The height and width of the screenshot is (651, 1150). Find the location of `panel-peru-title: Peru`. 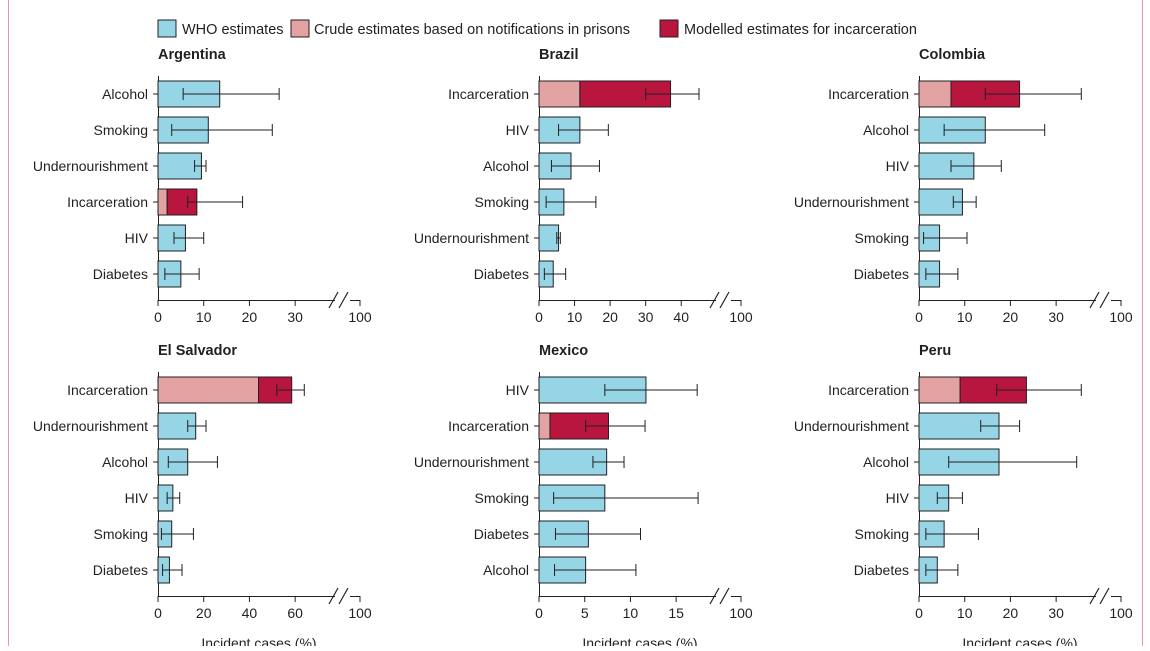

panel-peru-title: Peru is located at coordinates (935, 351).